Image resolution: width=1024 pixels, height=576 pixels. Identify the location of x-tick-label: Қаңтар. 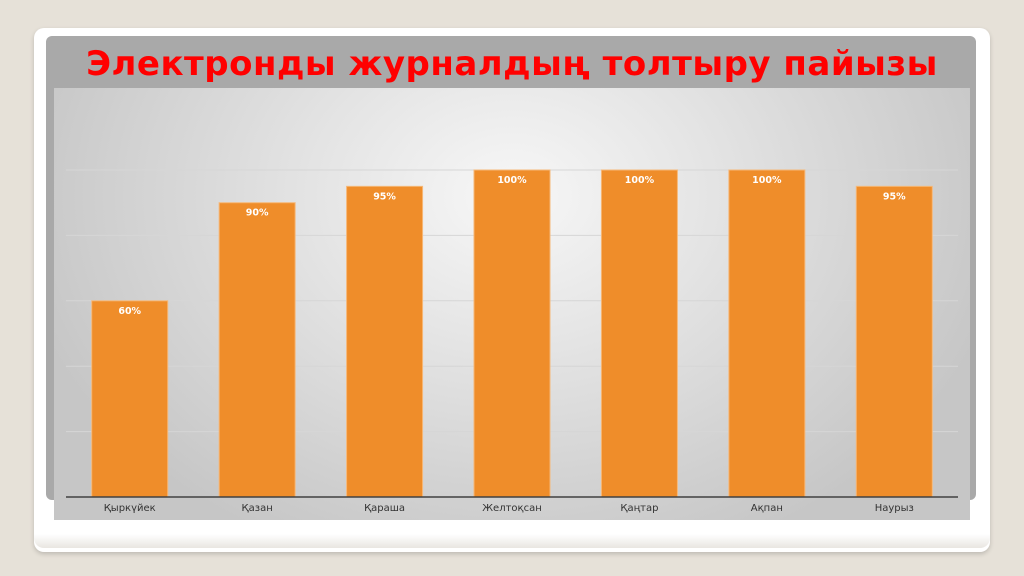
(639, 508).